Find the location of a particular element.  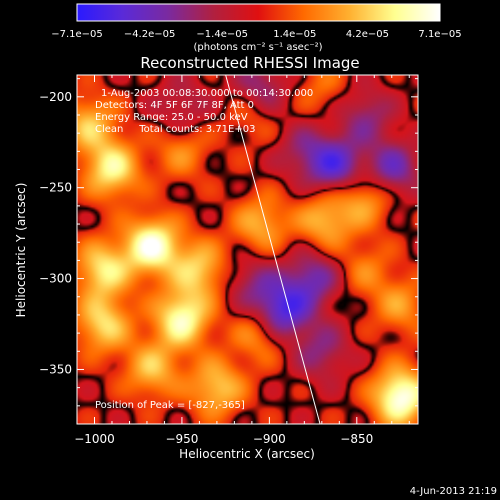

y-tick-label: −350 is located at coordinates (55, 369).